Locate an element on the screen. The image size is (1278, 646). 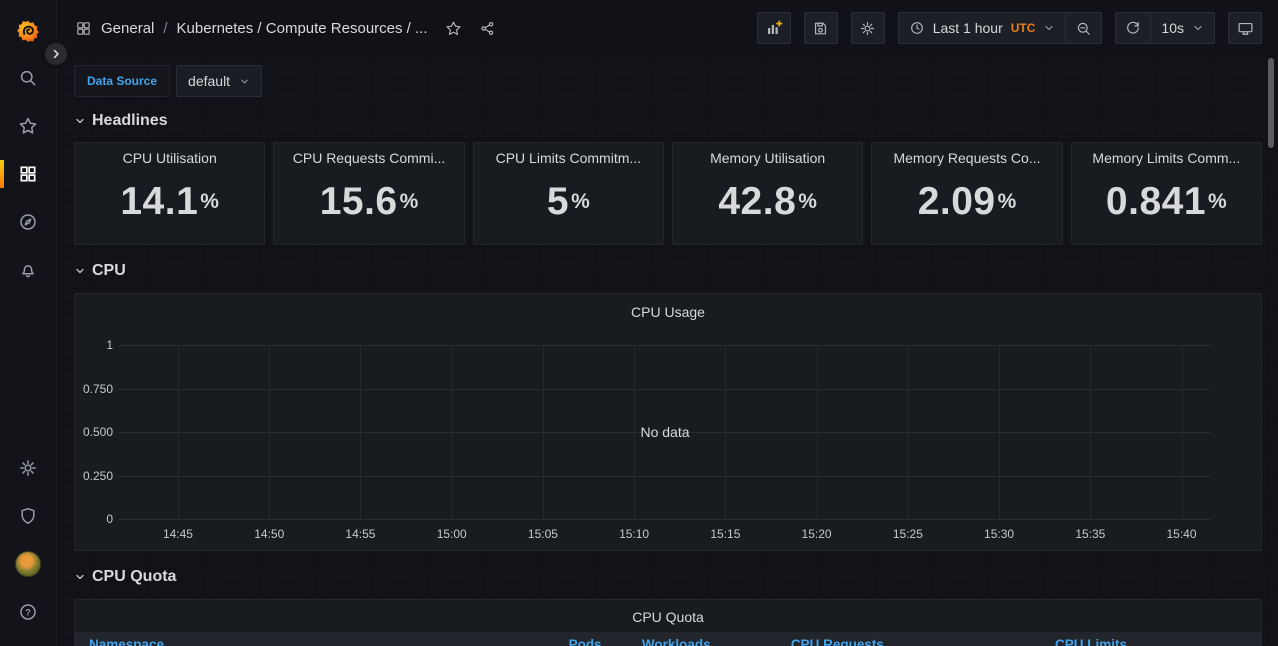
stat-panel-memory-limits: Memory Limits Comm... 0.841% is located at coordinates (1166, 193).